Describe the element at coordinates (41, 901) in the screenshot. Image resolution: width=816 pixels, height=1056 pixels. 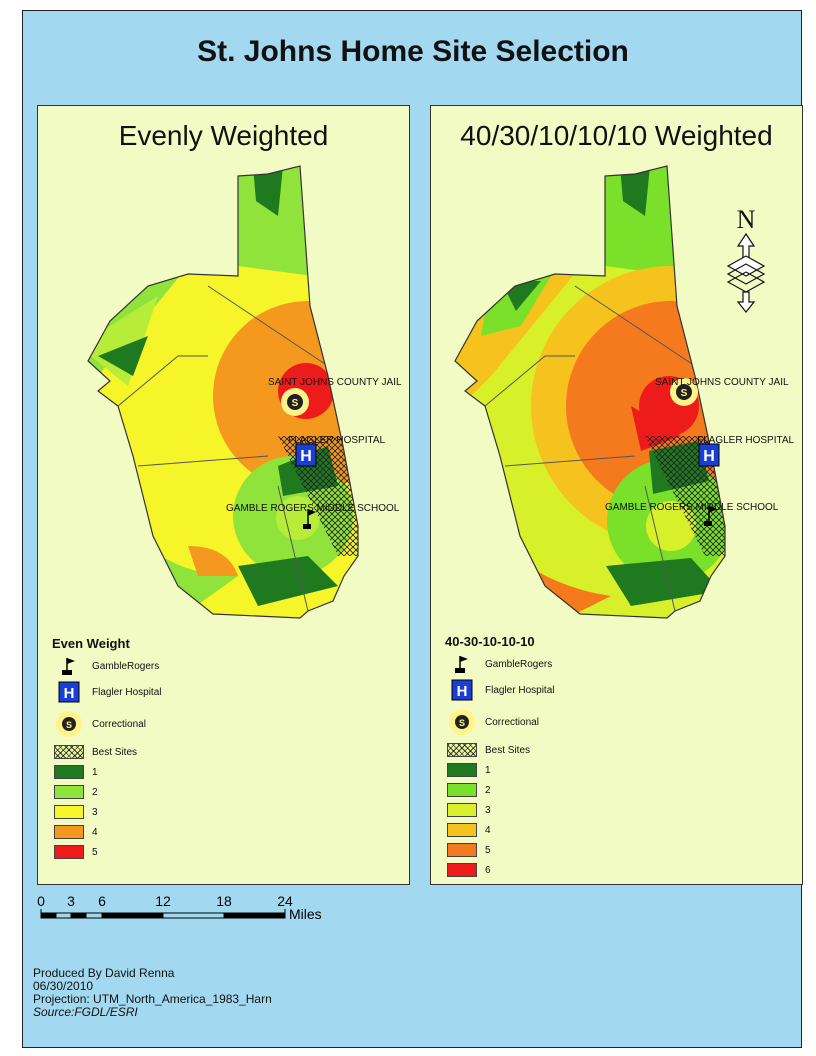
I see `svg-text: 0` at that location.